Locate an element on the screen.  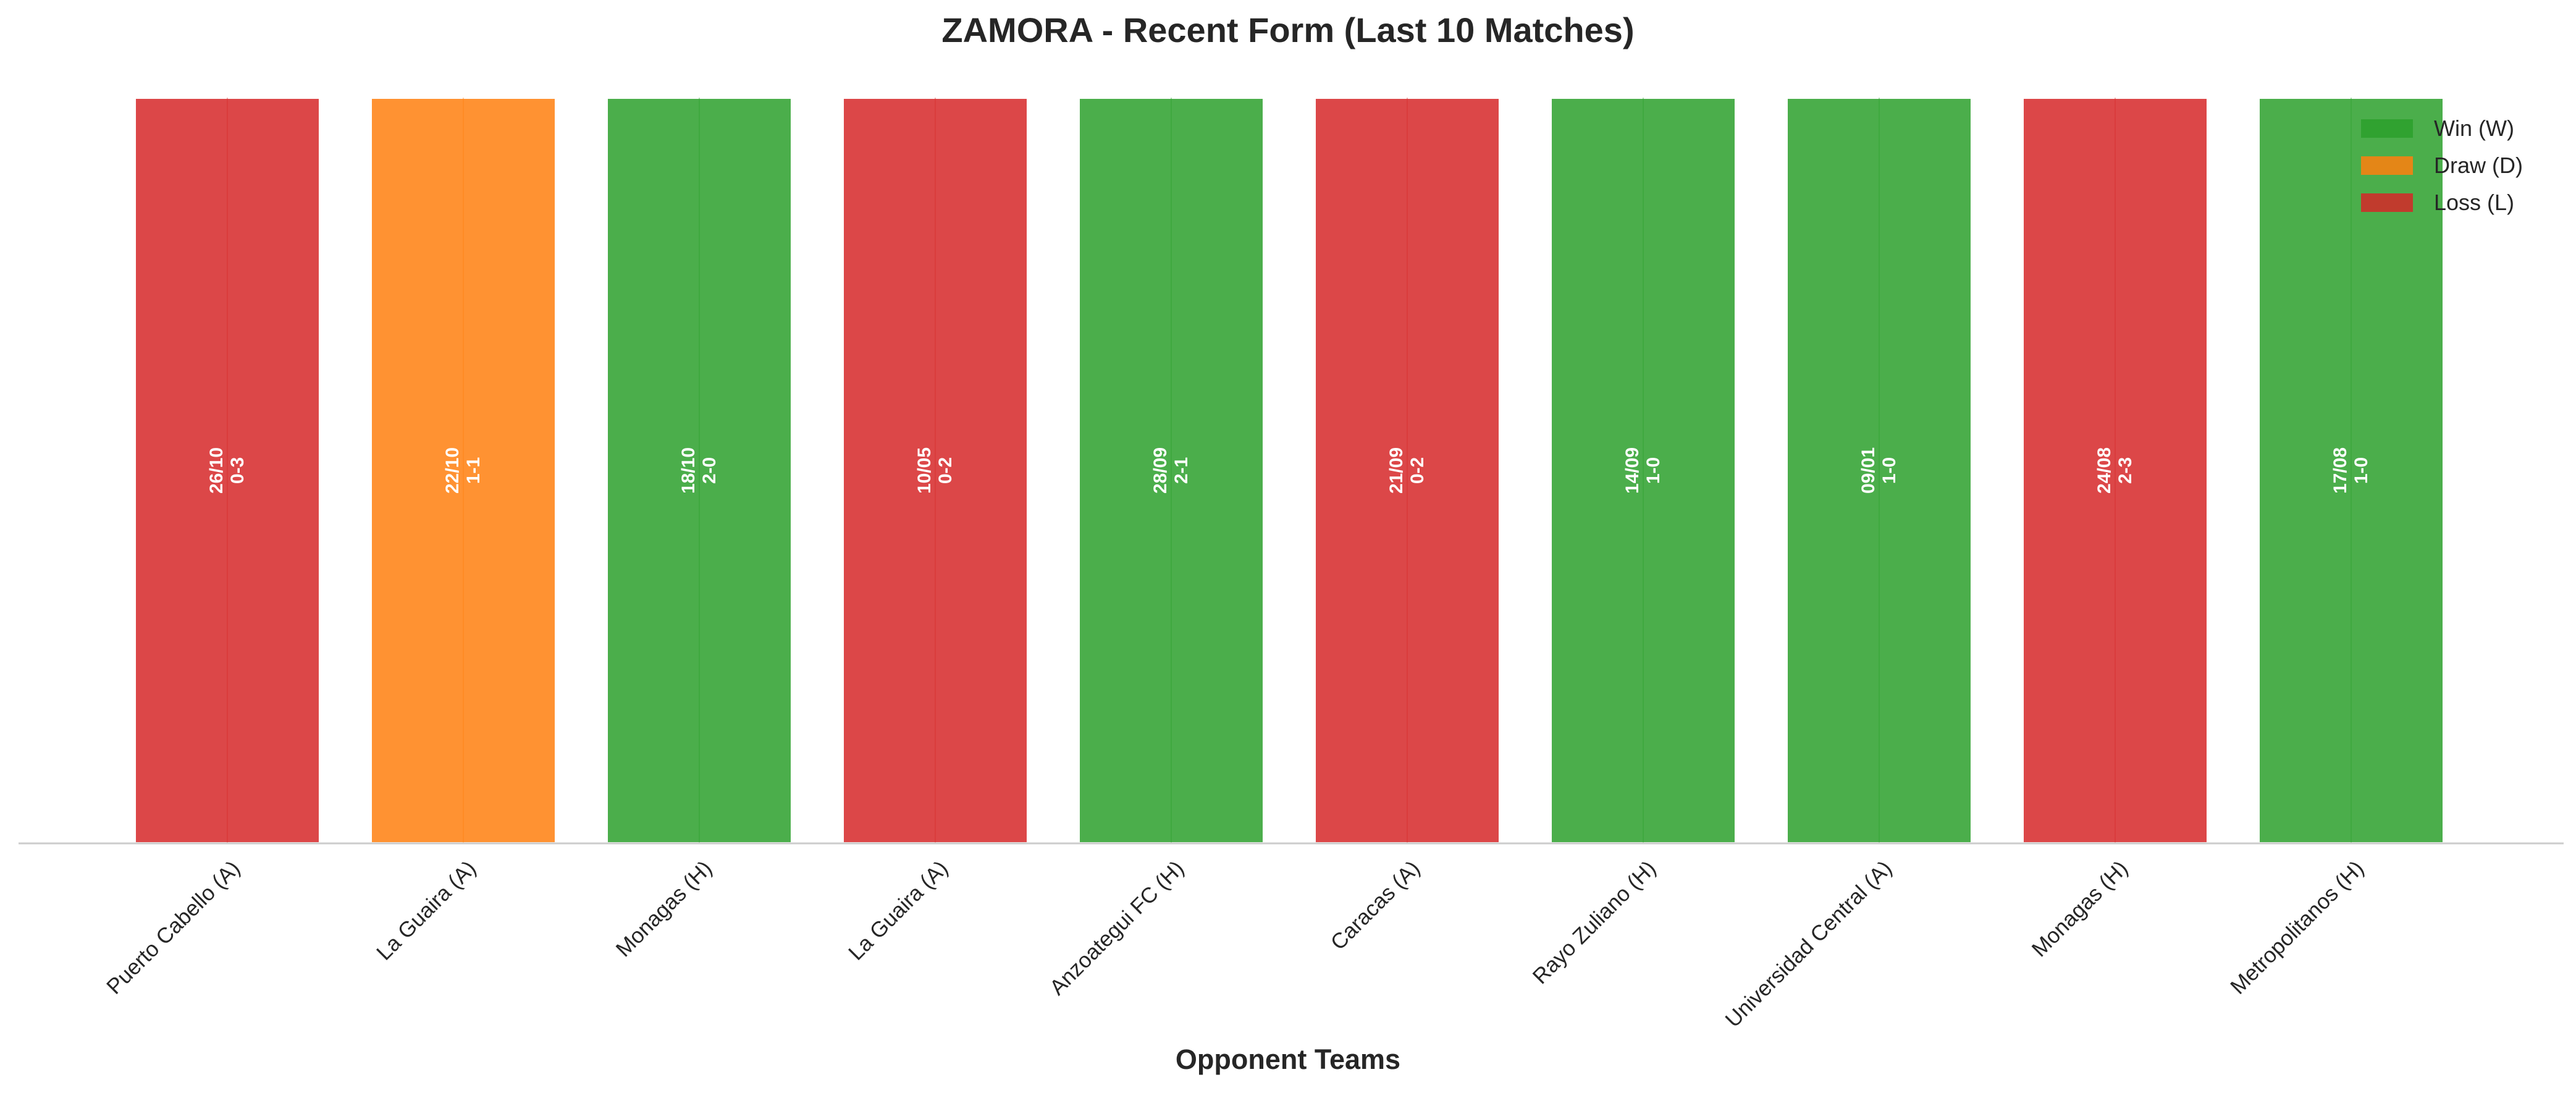
legend-swatch-w is located at coordinates (2387, 128).